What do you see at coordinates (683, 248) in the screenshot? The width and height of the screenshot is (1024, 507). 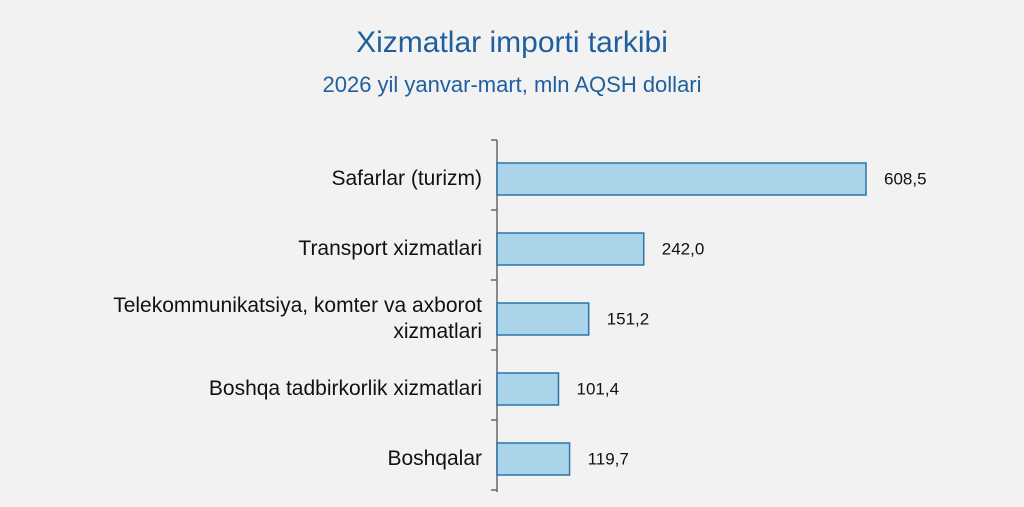 I see `value-label: 242,0` at bounding box center [683, 248].